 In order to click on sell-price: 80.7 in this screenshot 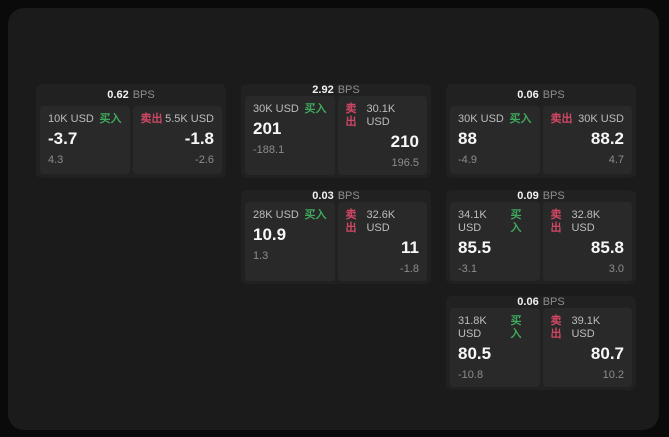, I will do `click(607, 353)`.